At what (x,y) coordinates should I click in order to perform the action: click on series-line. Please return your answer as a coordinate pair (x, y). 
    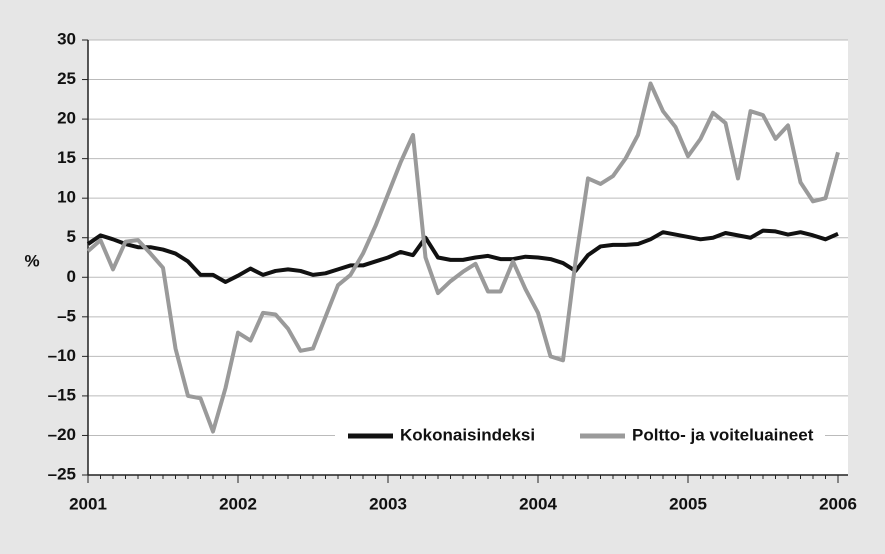
    Looking at the image, I should click on (462, 256).